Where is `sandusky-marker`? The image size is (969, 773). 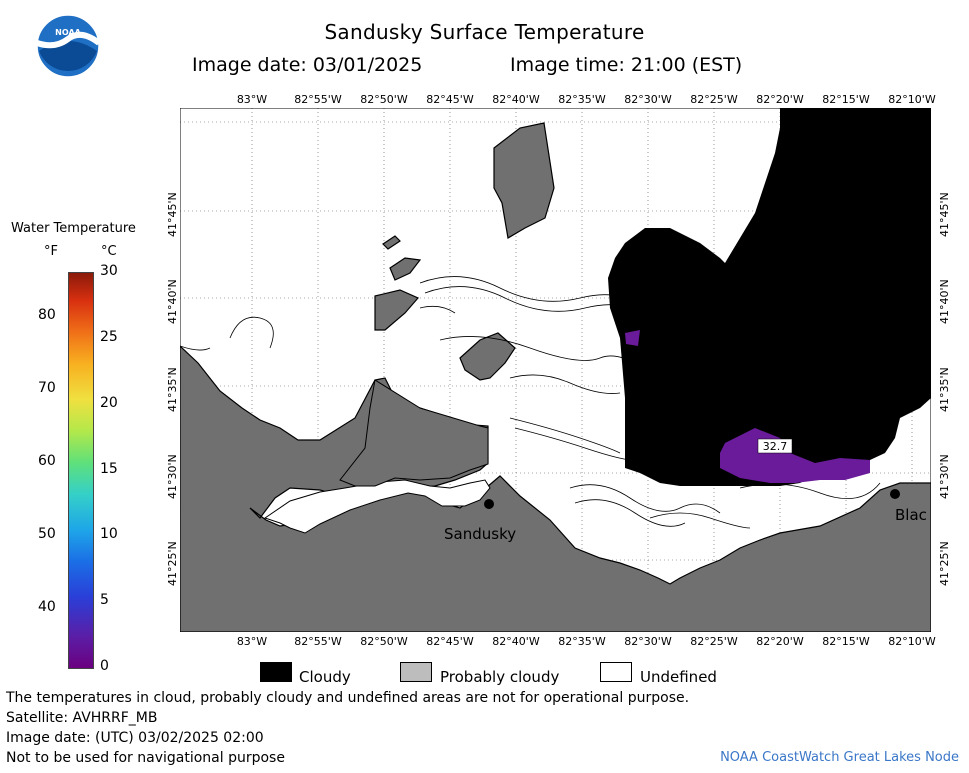
sandusky-marker is located at coordinates (489, 504).